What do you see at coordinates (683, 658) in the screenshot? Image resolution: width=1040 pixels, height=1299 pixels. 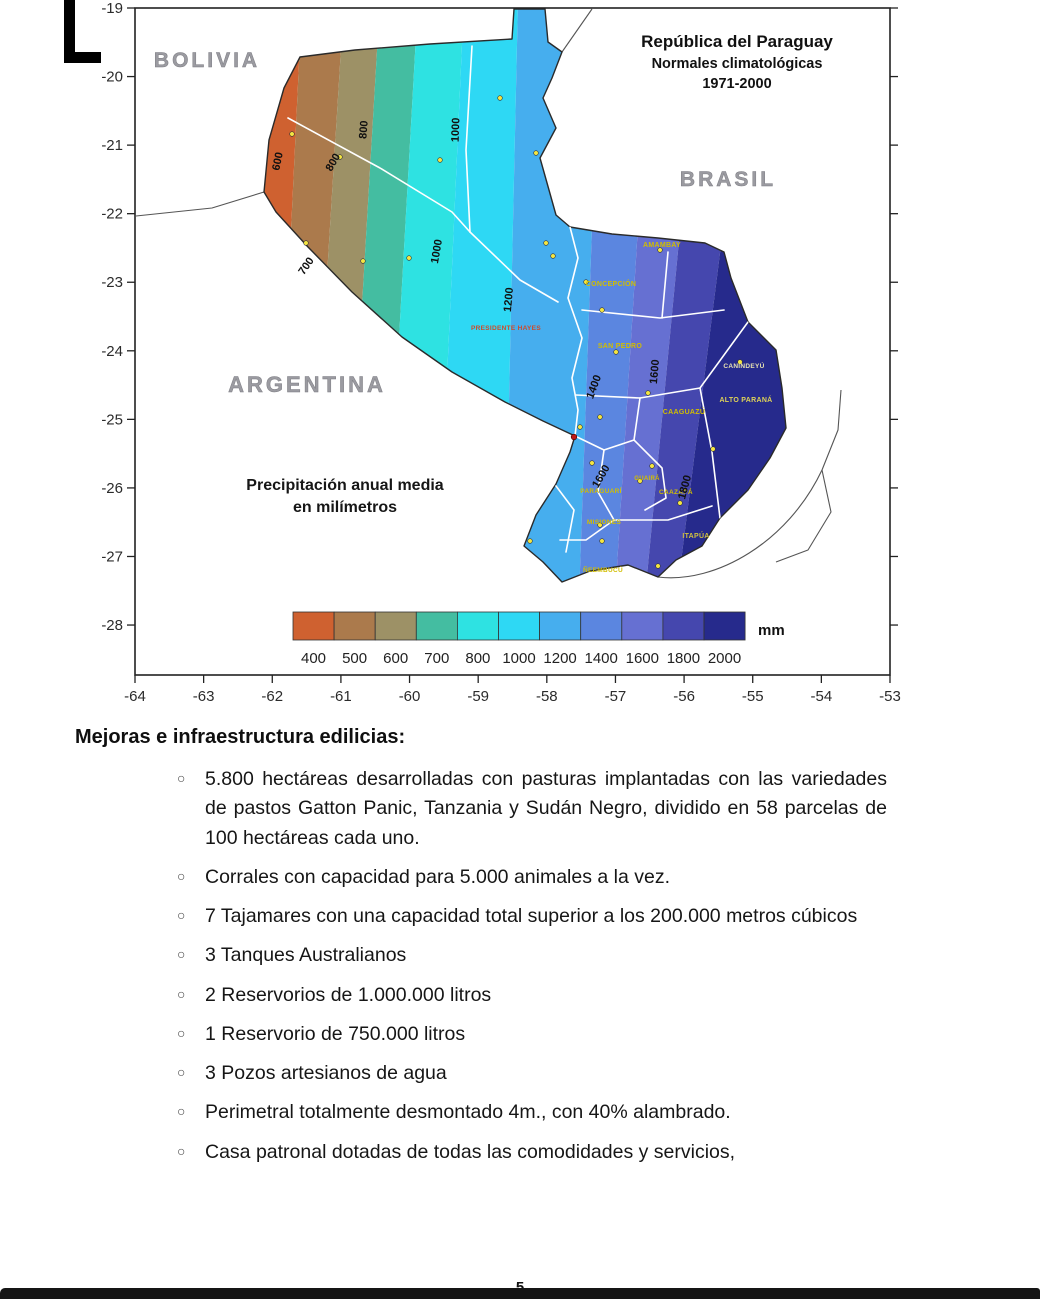 I see `legend-value: 1800` at bounding box center [683, 658].